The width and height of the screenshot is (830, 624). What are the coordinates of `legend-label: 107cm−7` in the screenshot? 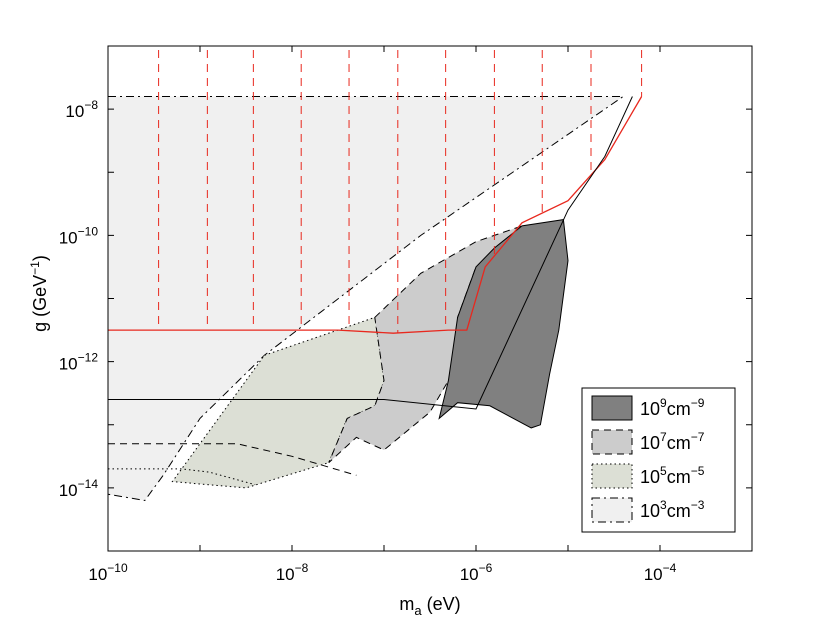 It's located at (672, 441).